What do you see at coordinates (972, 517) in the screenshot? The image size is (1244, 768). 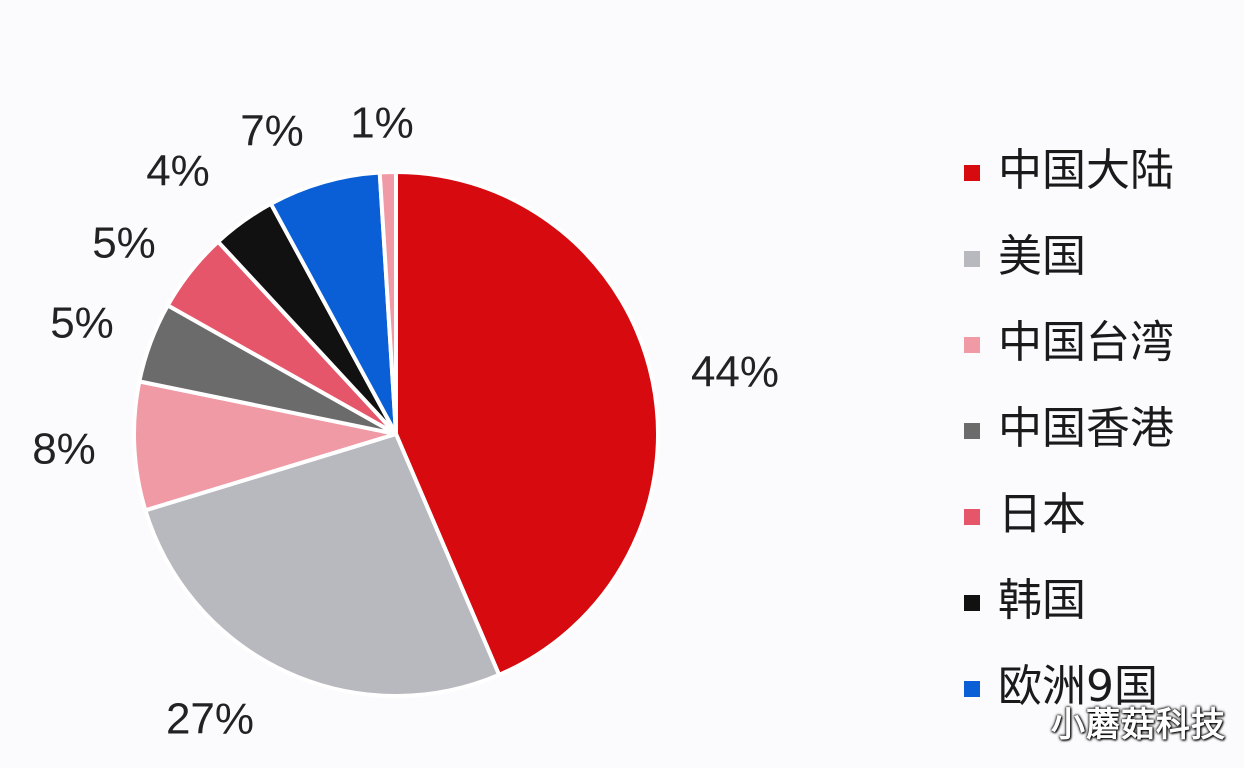 I see `legend-swatch-日本` at bounding box center [972, 517].